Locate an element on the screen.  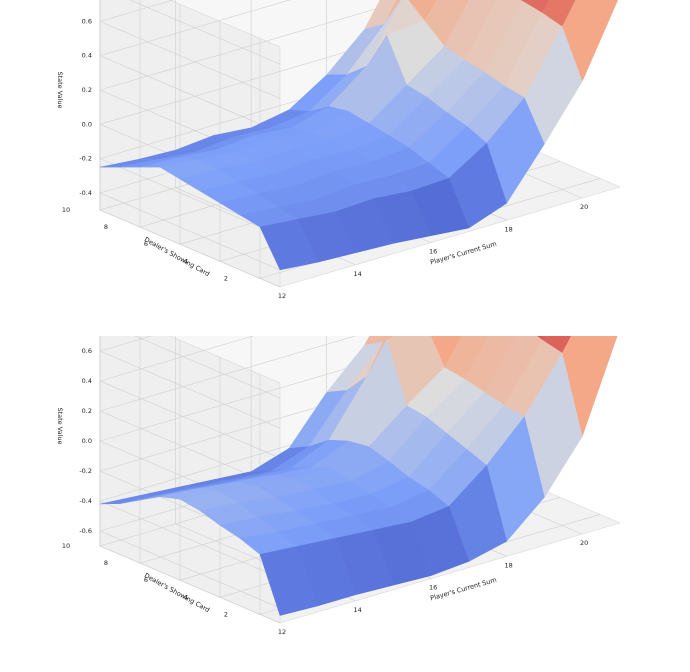
z-tick-label: -0.6 is located at coordinates (85, 531).